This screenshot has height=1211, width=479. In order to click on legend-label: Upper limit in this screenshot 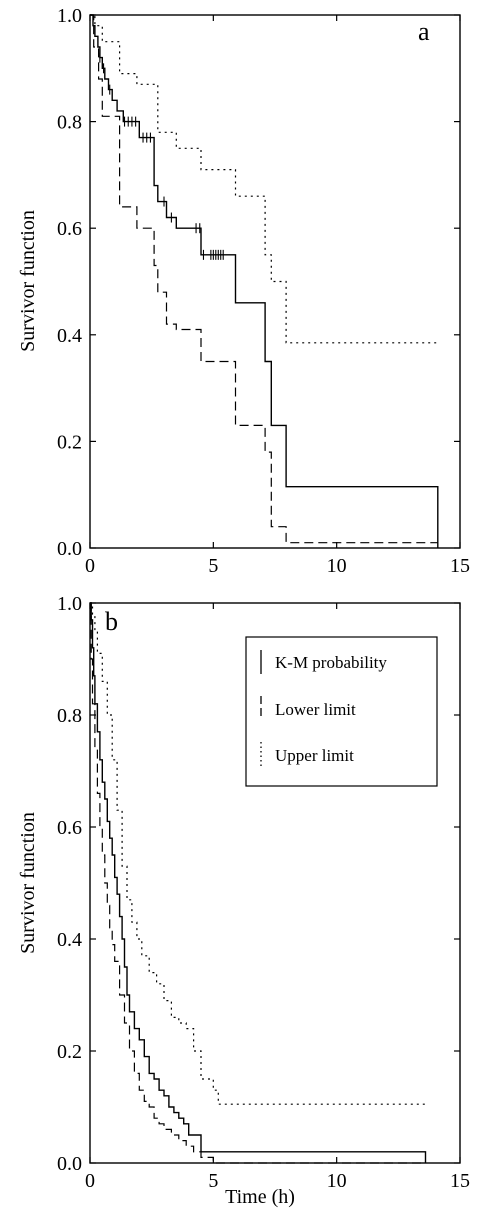, I will do `click(314, 755)`.